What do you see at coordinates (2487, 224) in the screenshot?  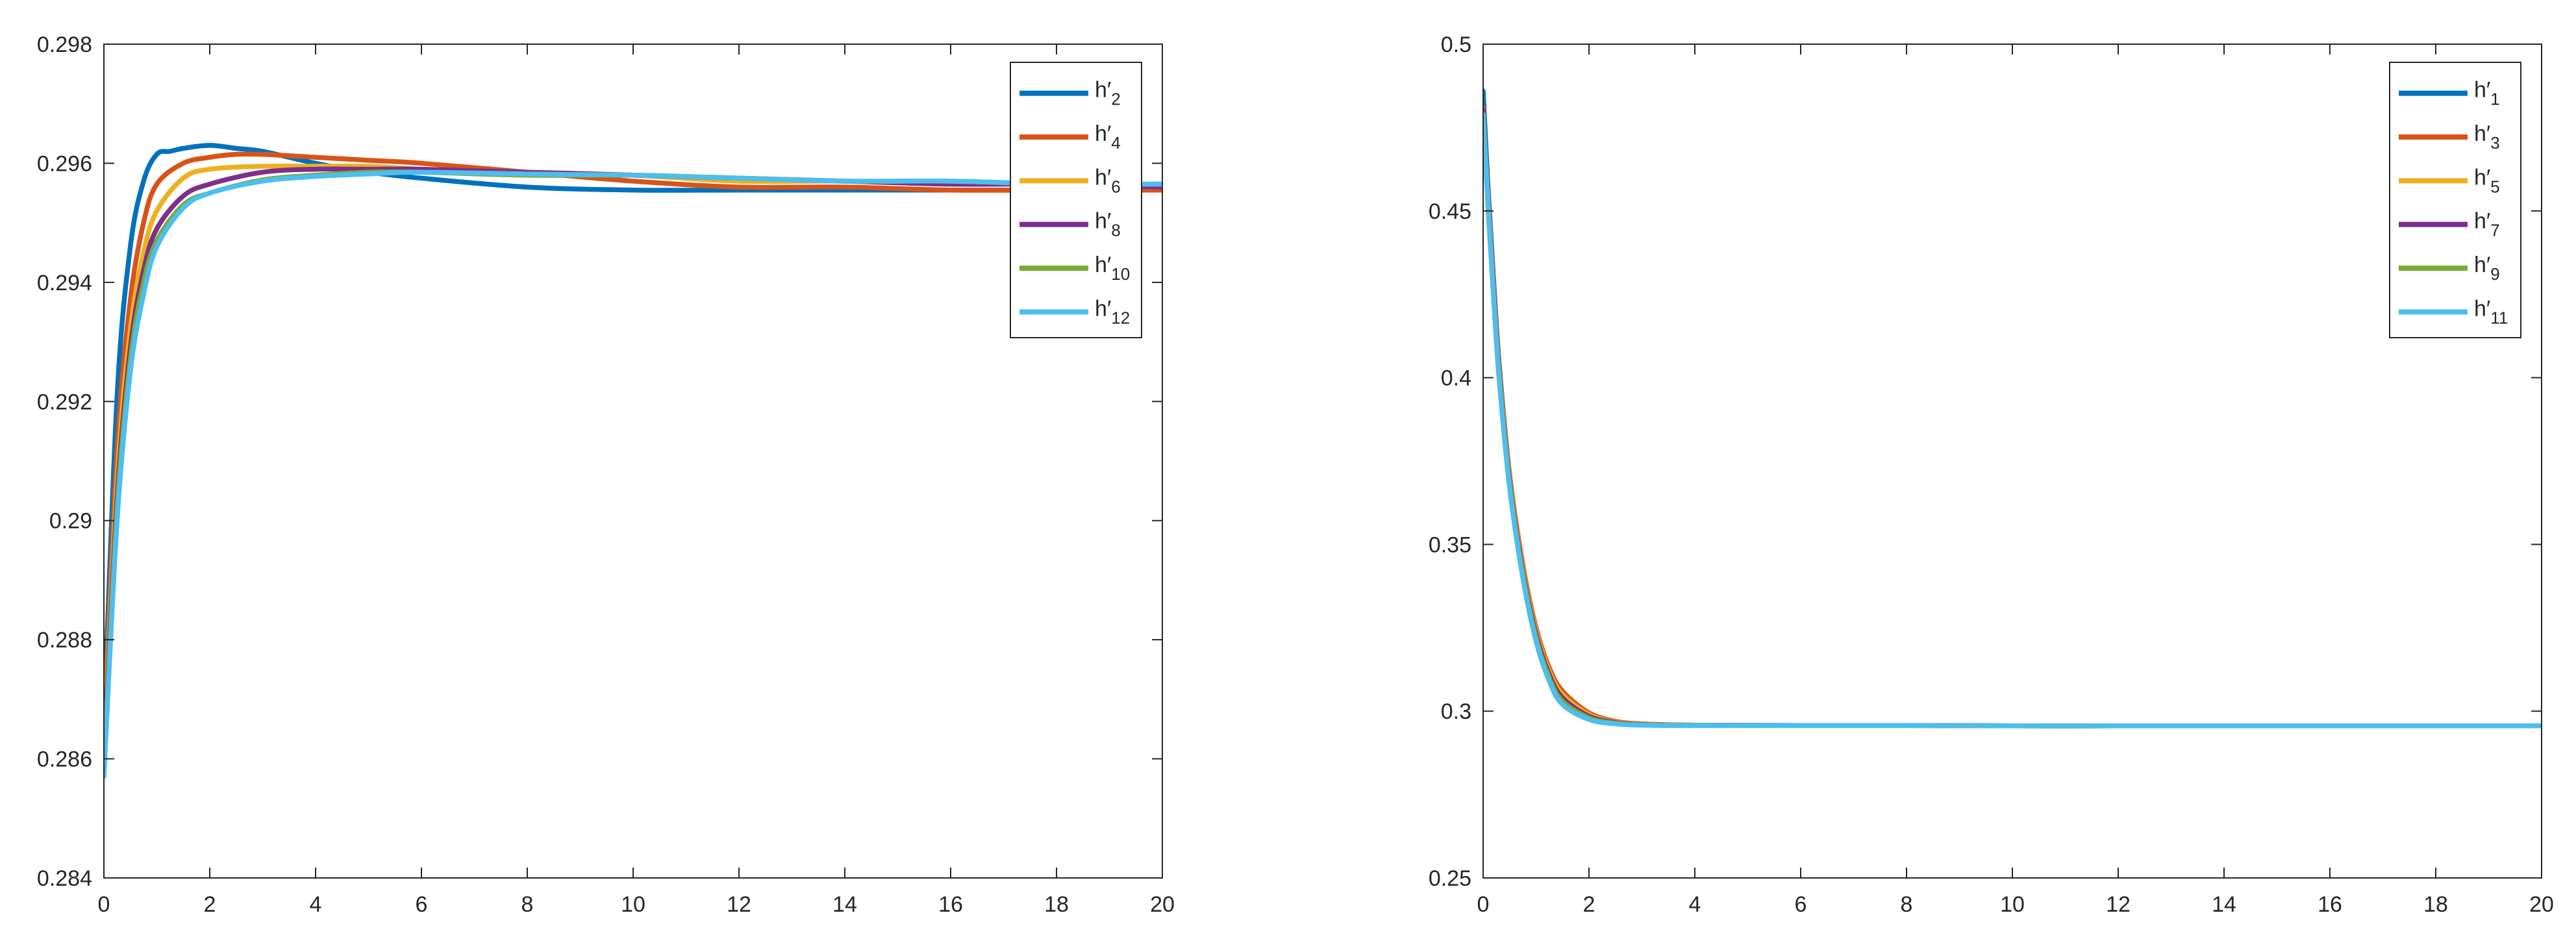 I see `legend-label-7: h′7` at bounding box center [2487, 224].